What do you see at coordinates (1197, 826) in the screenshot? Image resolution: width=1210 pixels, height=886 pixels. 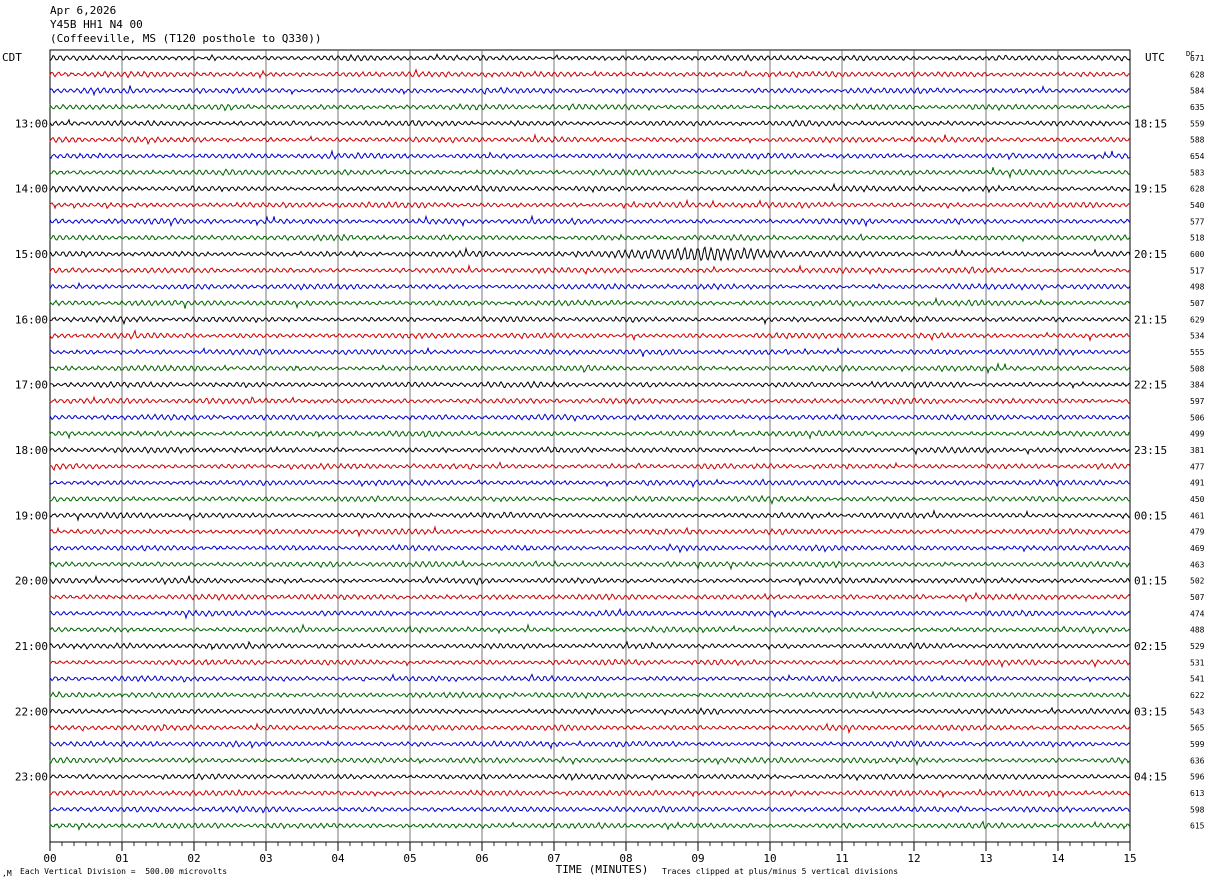 I see `dc-offset-label: 615` at bounding box center [1197, 826].